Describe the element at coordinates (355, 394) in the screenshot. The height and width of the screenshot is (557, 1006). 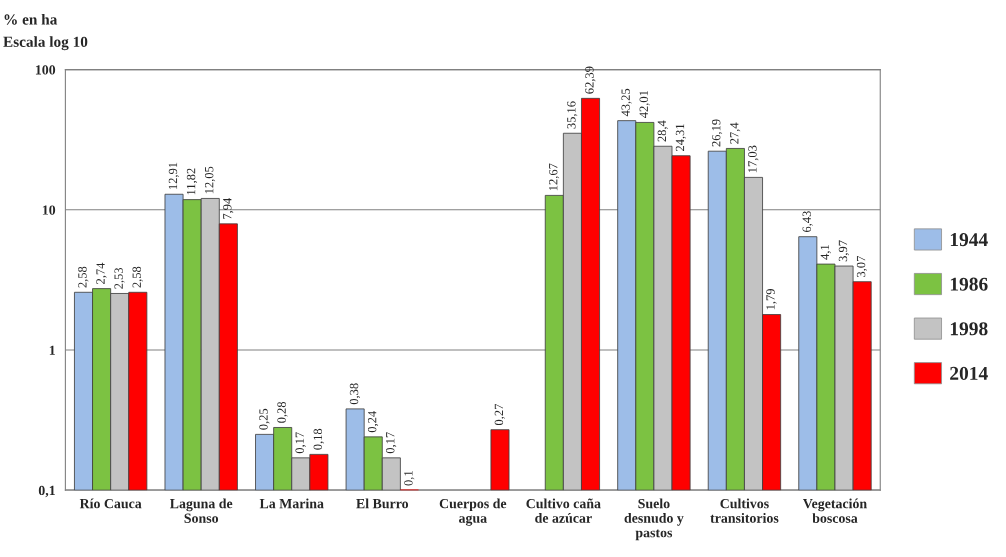
I see `data-label: 0,38` at that location.